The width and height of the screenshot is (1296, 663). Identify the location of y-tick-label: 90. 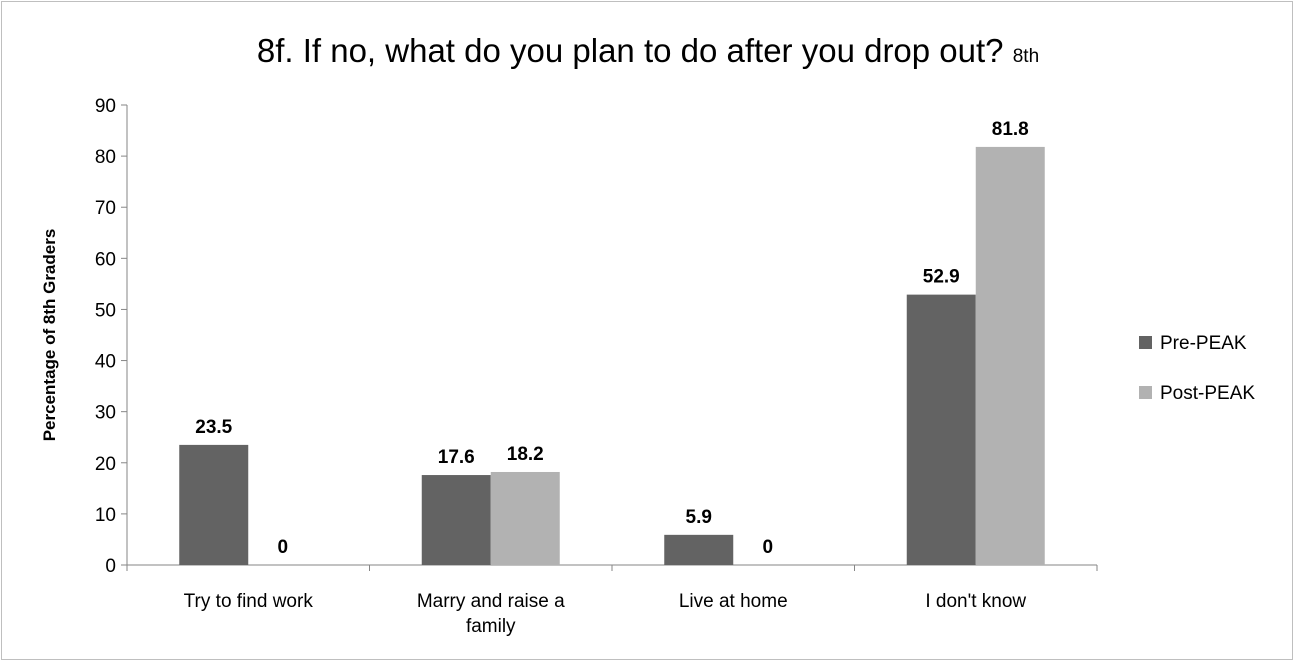
(105, 106).